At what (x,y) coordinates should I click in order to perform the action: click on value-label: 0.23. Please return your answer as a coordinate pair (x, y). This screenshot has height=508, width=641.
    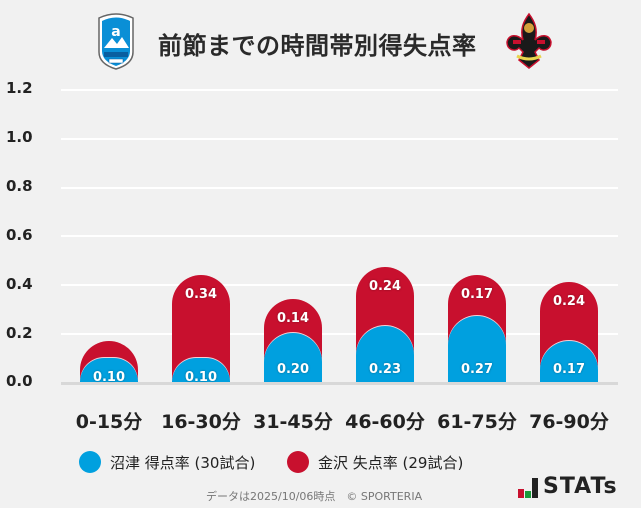
    Looking at the image, I should click on (385, 369).